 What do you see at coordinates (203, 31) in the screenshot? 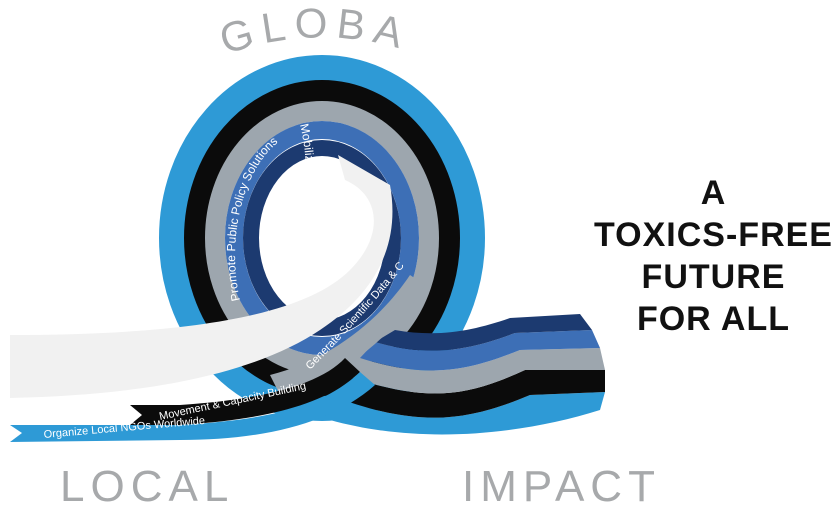
I see `word-global-text: GLOBAL` at bounding box center [203, 31].